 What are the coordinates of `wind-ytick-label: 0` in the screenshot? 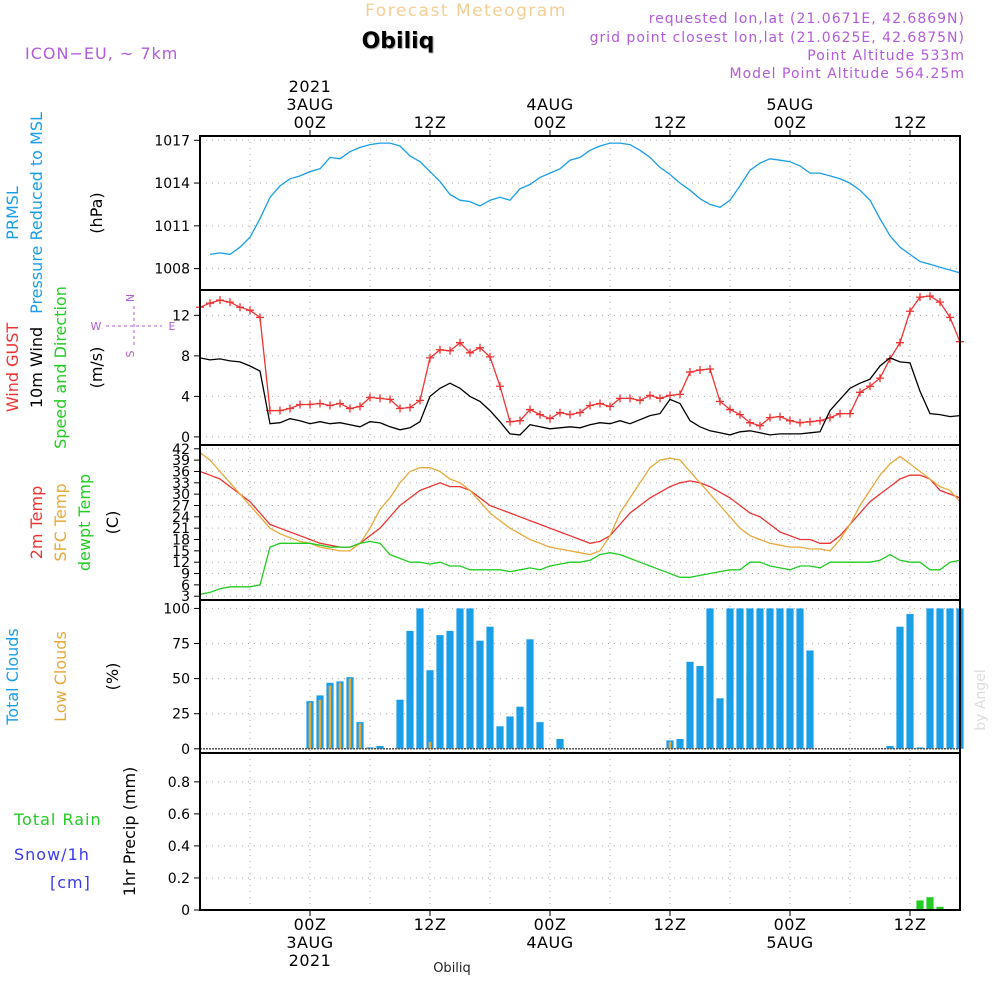 It's located at (185, 438).